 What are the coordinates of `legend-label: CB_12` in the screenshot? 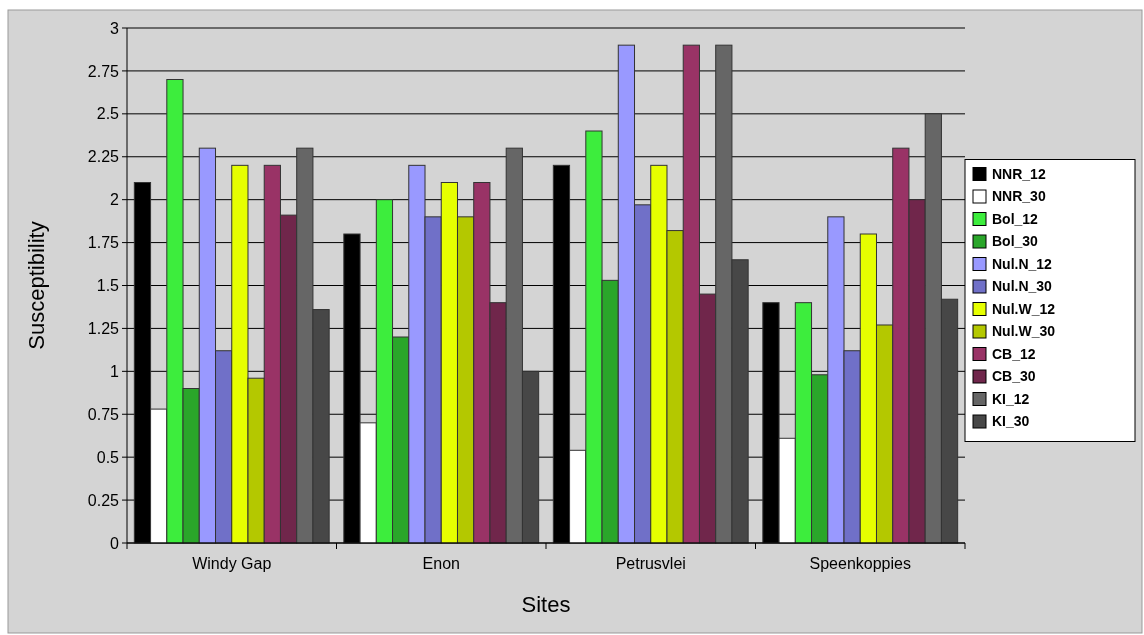 It's located at (1014, 353).